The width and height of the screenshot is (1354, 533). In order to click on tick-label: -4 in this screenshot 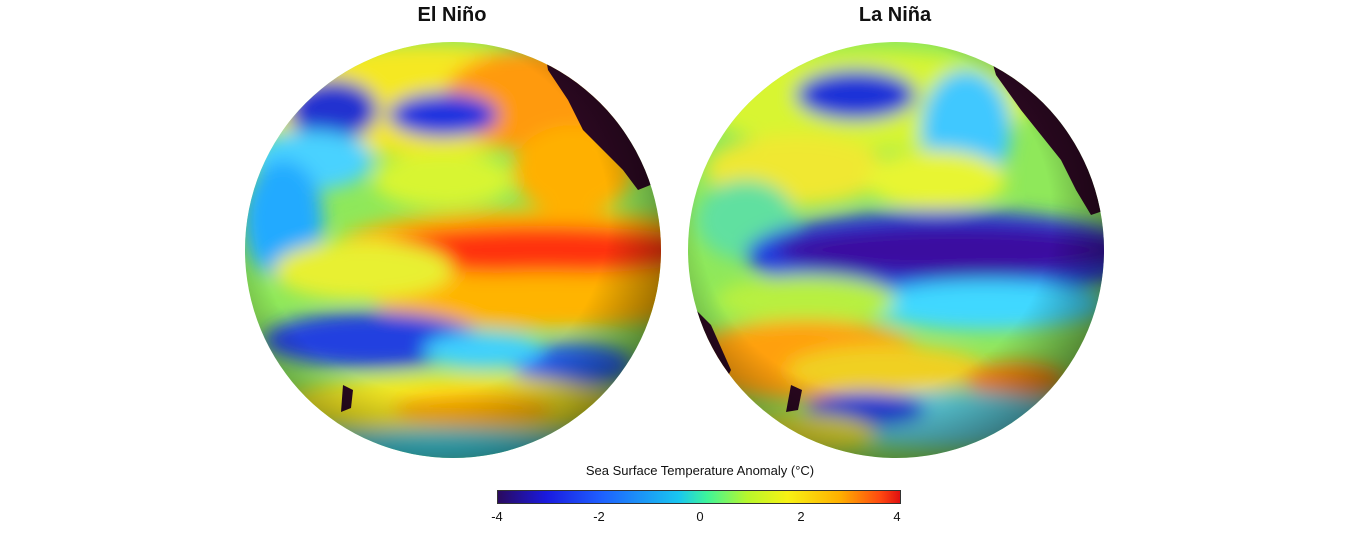, I will do `click(497, 516)`.